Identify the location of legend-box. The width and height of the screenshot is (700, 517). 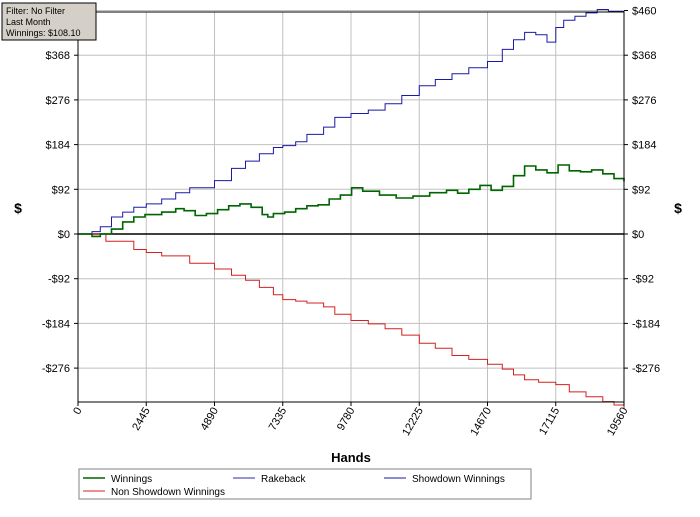
(305, 484).